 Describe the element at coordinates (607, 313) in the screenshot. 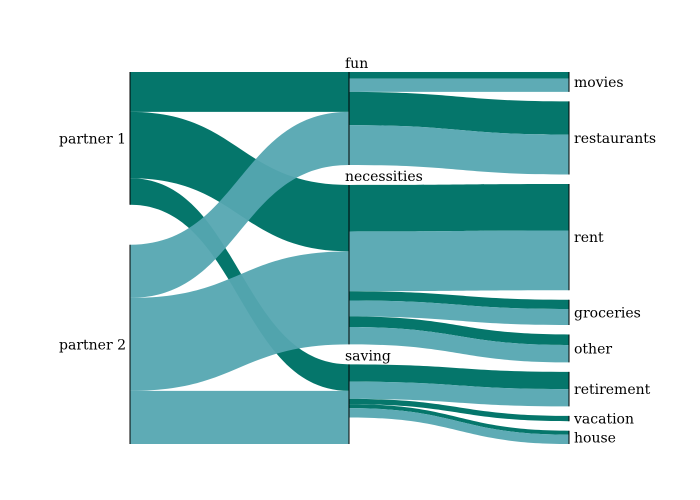

I see `node-label-groceries: groceries` at that location.